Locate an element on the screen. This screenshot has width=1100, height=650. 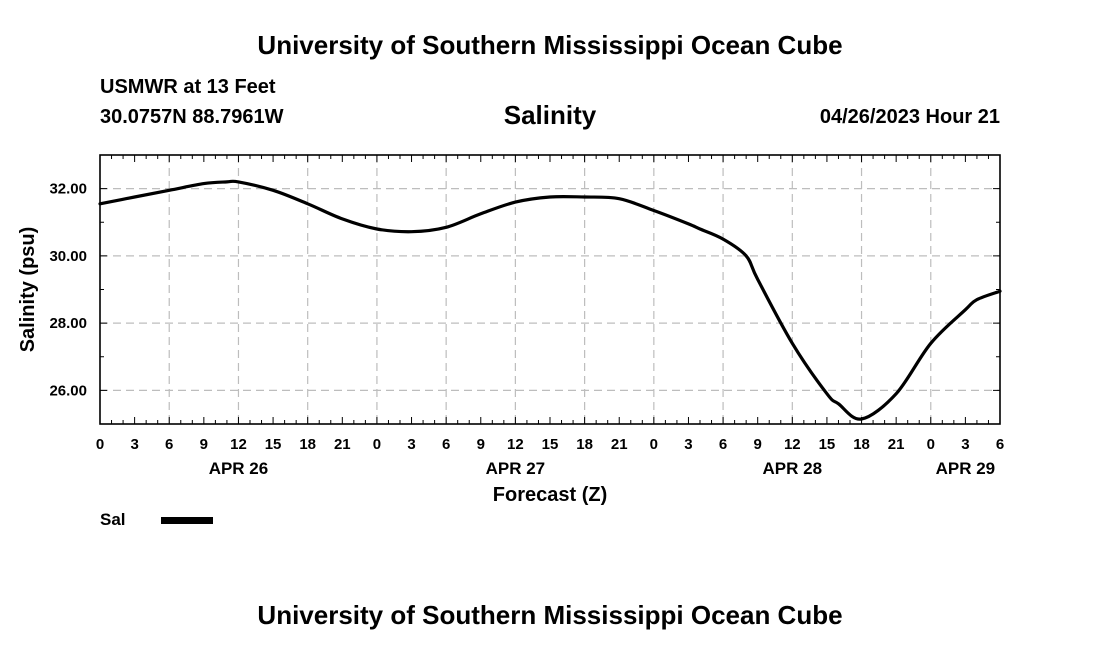
y-axis-label: Salinity (psu) is located at coordinates (28, 290).